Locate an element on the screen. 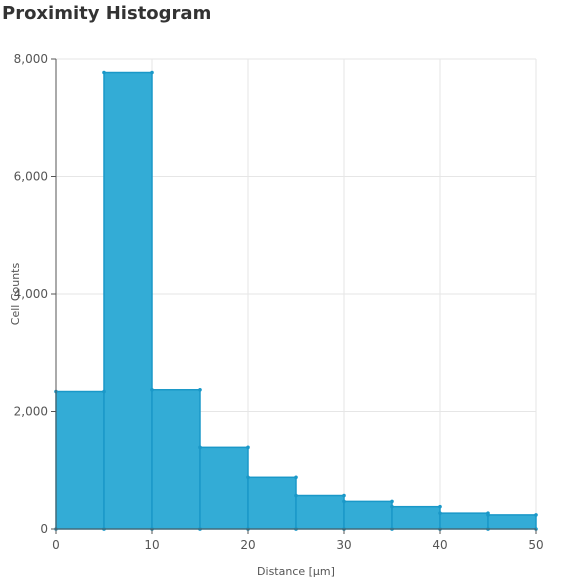 Image resolution: width=561 pixels, height=586 pixels. y-tick-label: 4,000 is located at coordinates (31, 294).